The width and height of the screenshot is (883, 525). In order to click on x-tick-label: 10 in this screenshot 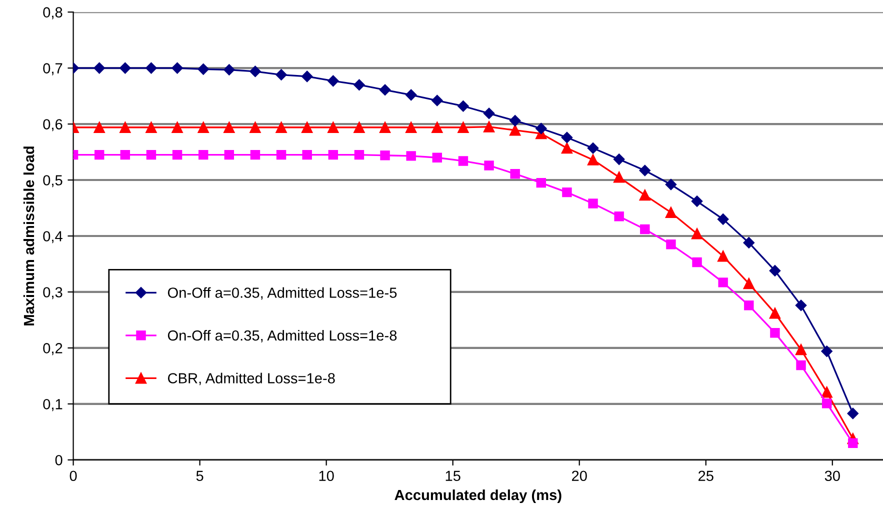, I will do `click(326, 476)`.